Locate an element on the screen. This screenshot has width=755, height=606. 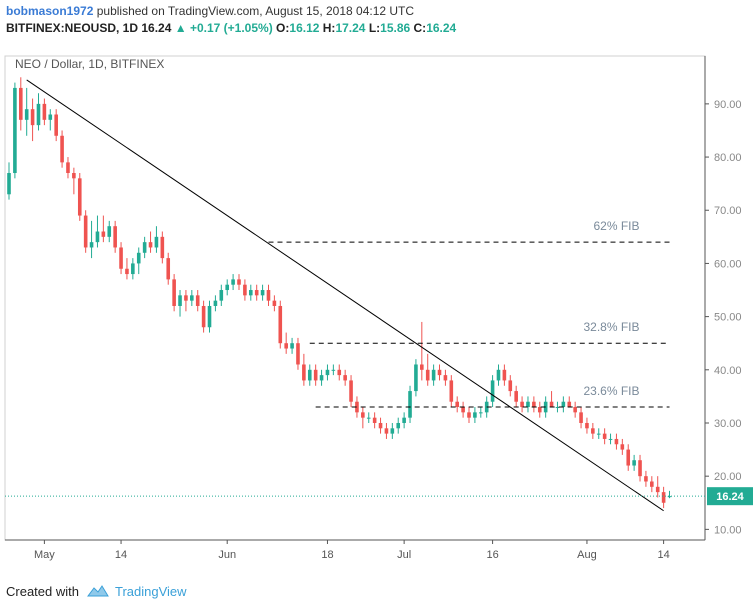
last-price-badge is located at coordinates (730, 496).